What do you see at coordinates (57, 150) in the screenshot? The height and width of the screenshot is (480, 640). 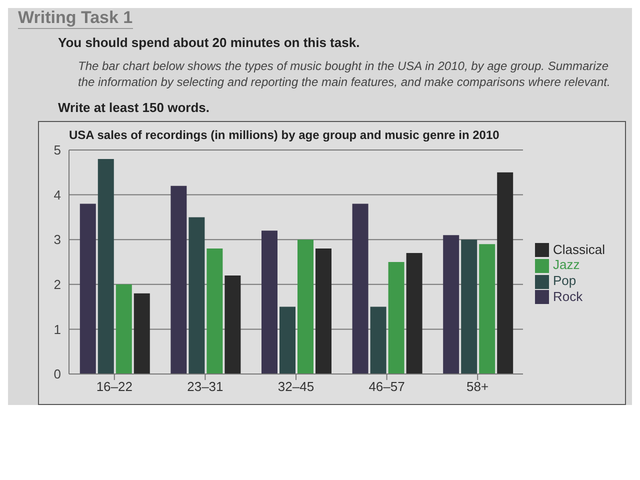 I see `y-tick-label: 5` at bounding box center [57, 150].